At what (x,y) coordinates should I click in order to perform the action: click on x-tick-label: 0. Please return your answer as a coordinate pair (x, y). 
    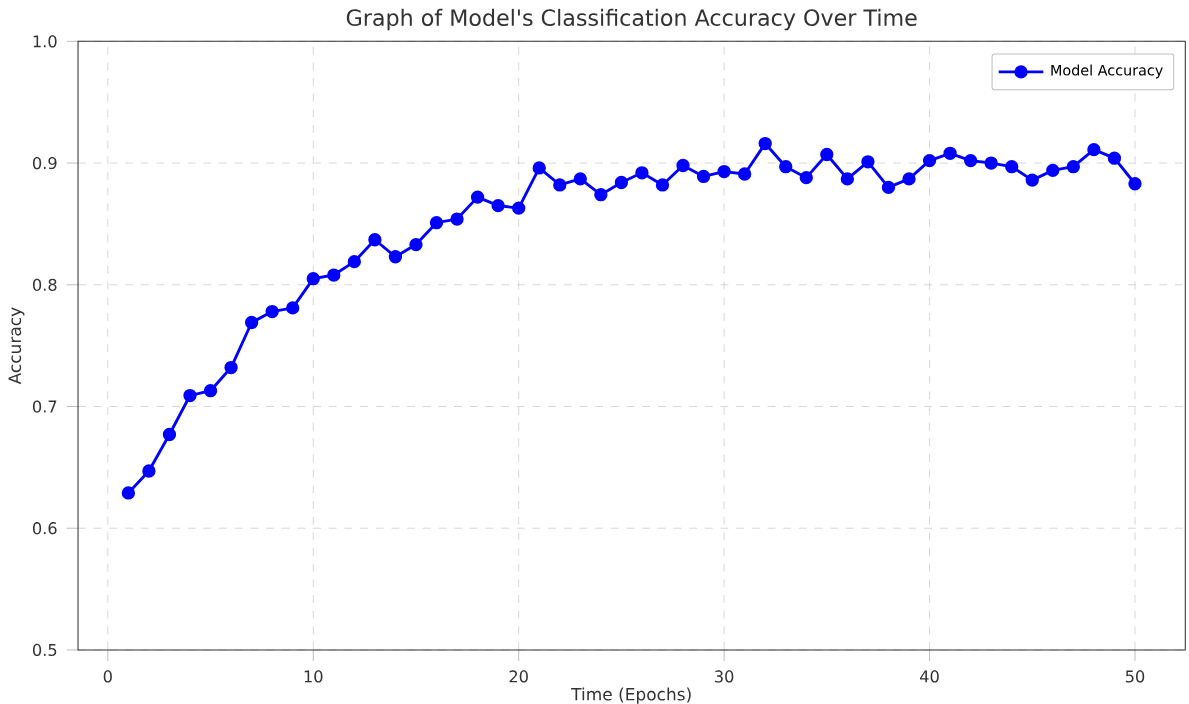
    Looking at the image, I should click on (107, 676).